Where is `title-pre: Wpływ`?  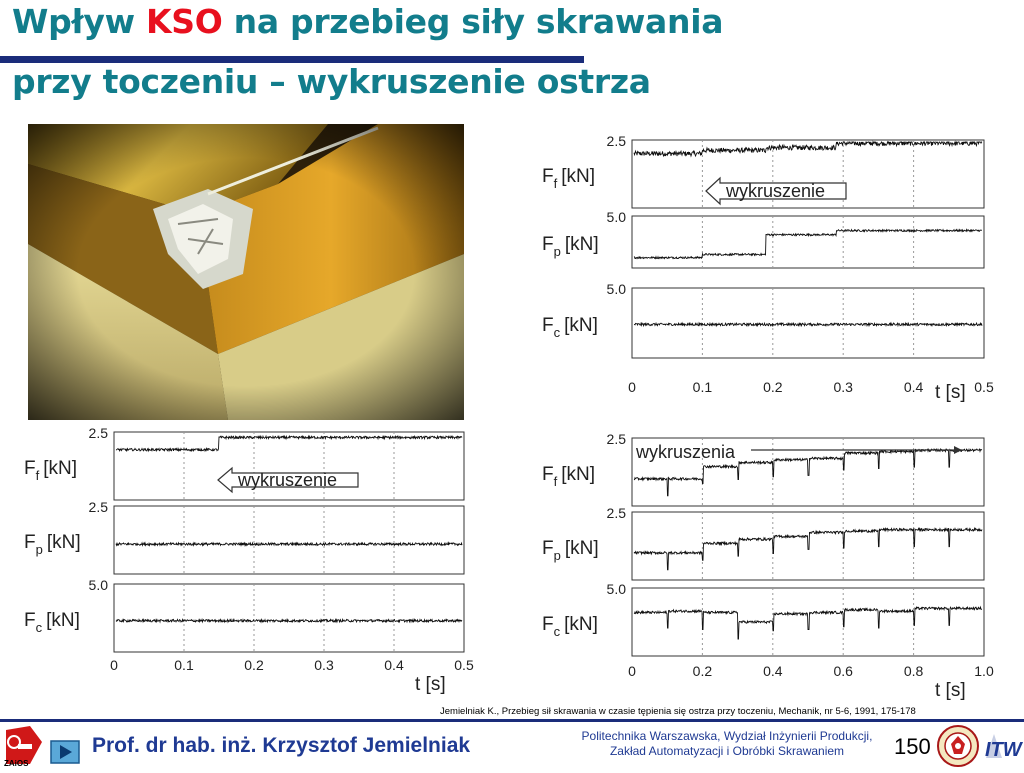 title-pre: Wpływ is located at coordinates (79, 21).